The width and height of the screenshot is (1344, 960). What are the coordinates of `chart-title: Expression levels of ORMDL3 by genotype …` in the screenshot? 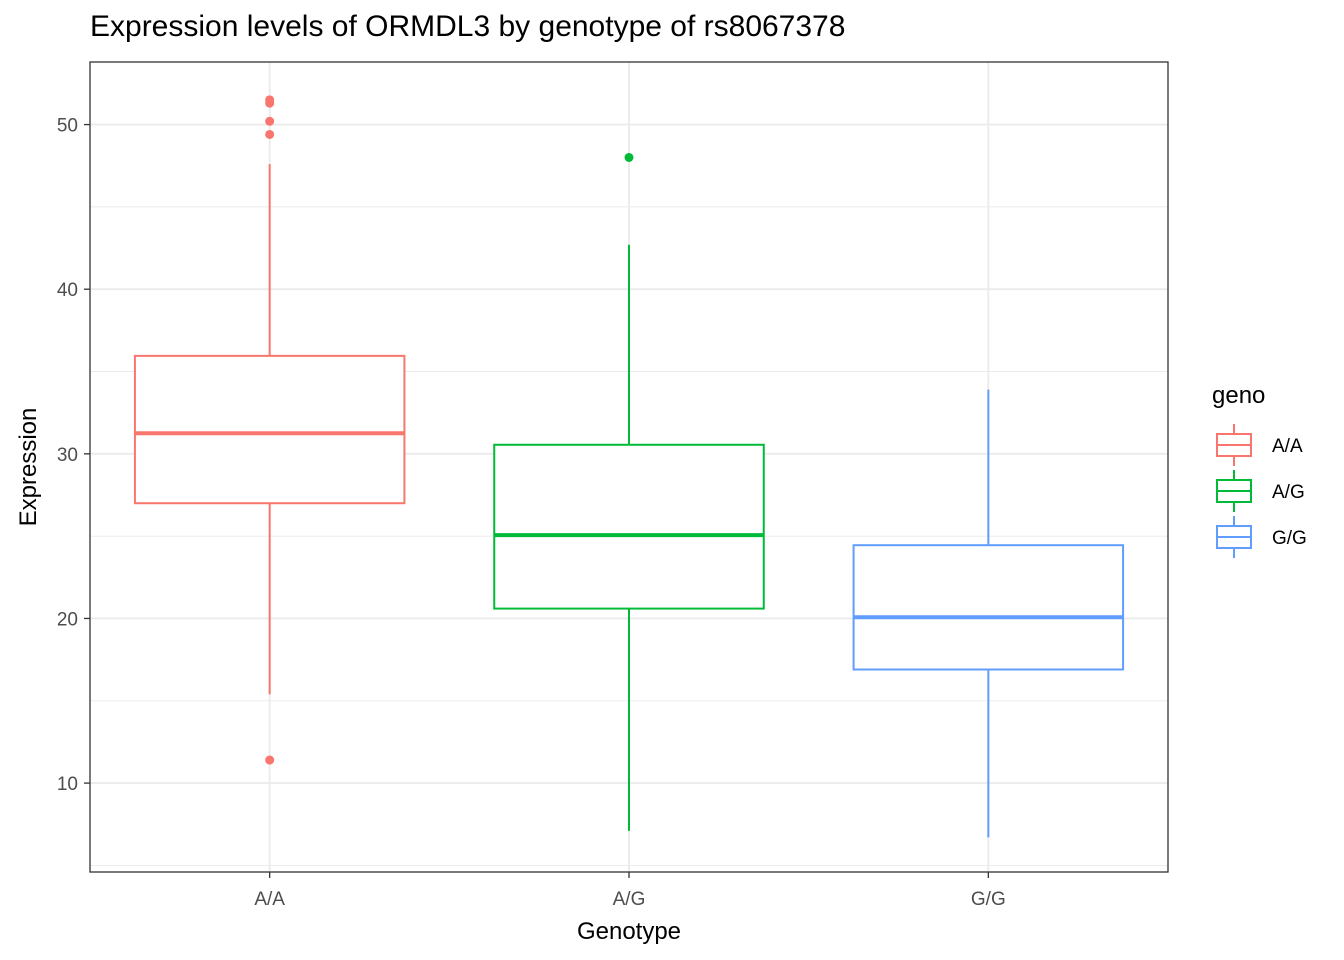 It's located at (468, 26).